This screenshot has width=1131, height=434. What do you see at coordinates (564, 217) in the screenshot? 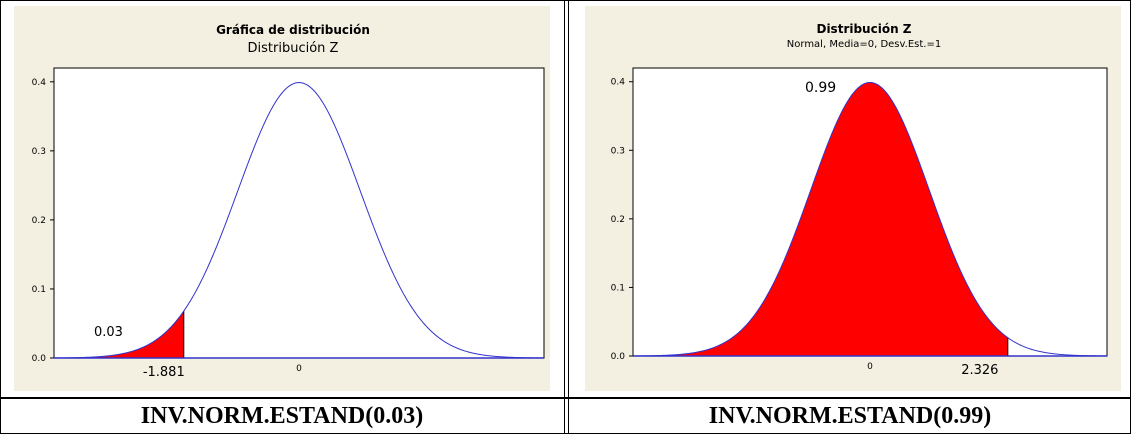
I see `column-divider-a` at bounding box center [564, 217].